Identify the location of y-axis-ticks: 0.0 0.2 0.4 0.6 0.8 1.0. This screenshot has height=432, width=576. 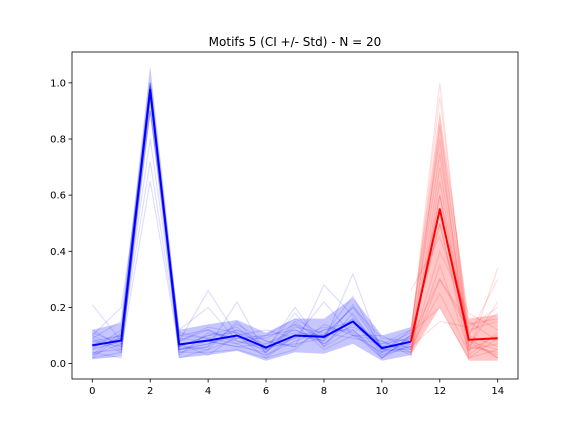
(61, 224).